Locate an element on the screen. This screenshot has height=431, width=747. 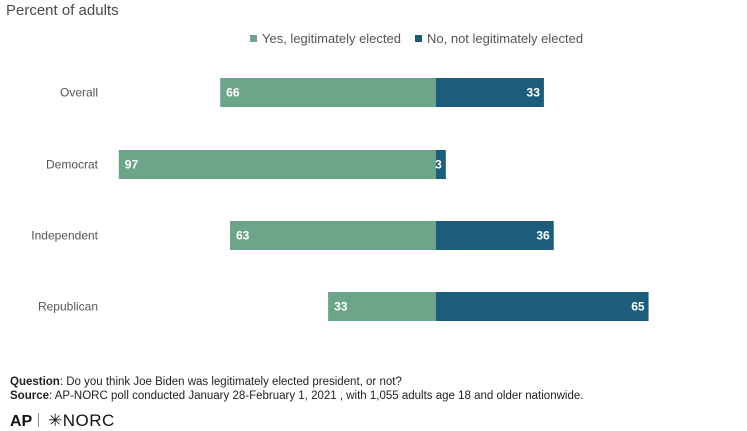
category-label-overall: Overall is located at coordinates (79, 93).